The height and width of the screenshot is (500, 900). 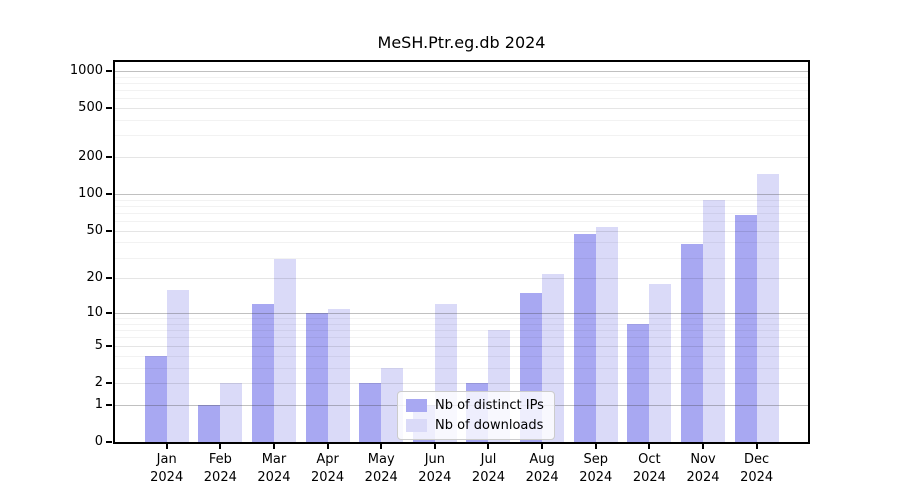 I want to click on legend-swatch-distinct-ips, so click(x=416, y=405).